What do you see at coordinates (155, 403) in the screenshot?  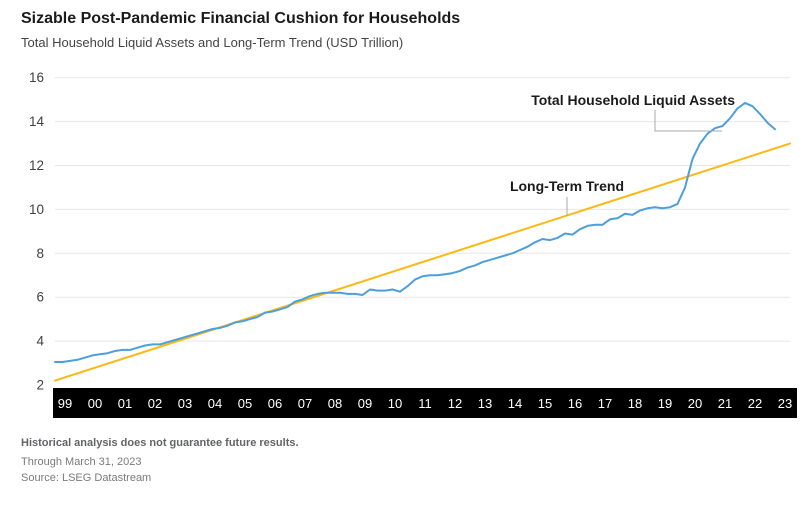 I see `x-axis-tick-label: 02` at bounding box center [155, 403].